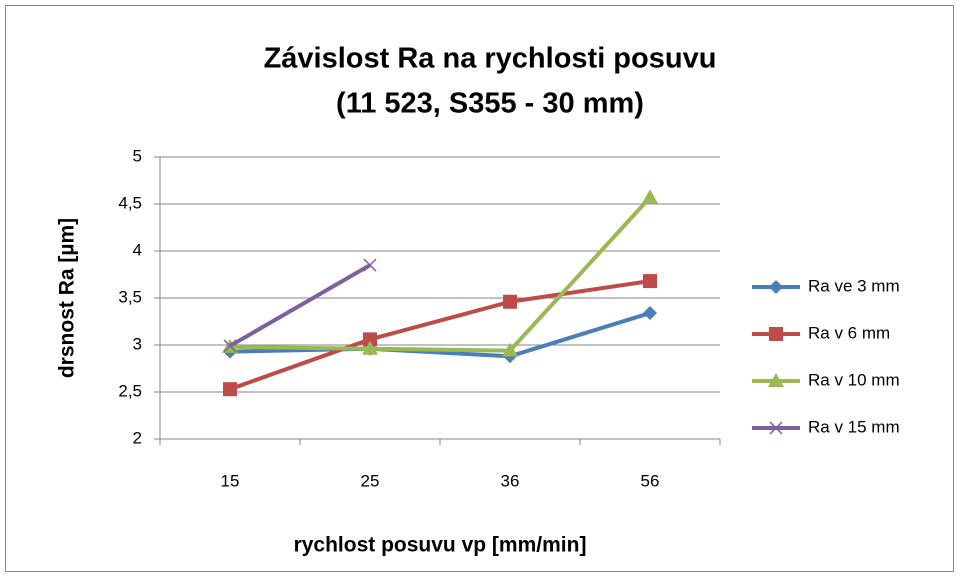 The height and width of the screenshot is (579, 960). Describe the element at coordinates (230, 480) in the screenshot. I see `x-tick-label: 15` at that location.